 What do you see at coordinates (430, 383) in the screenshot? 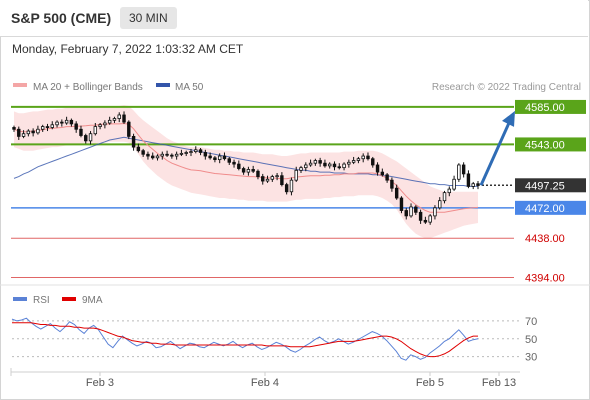
I see `x-axis-tick-label: Feb 5` at bounding box center [430, 383].